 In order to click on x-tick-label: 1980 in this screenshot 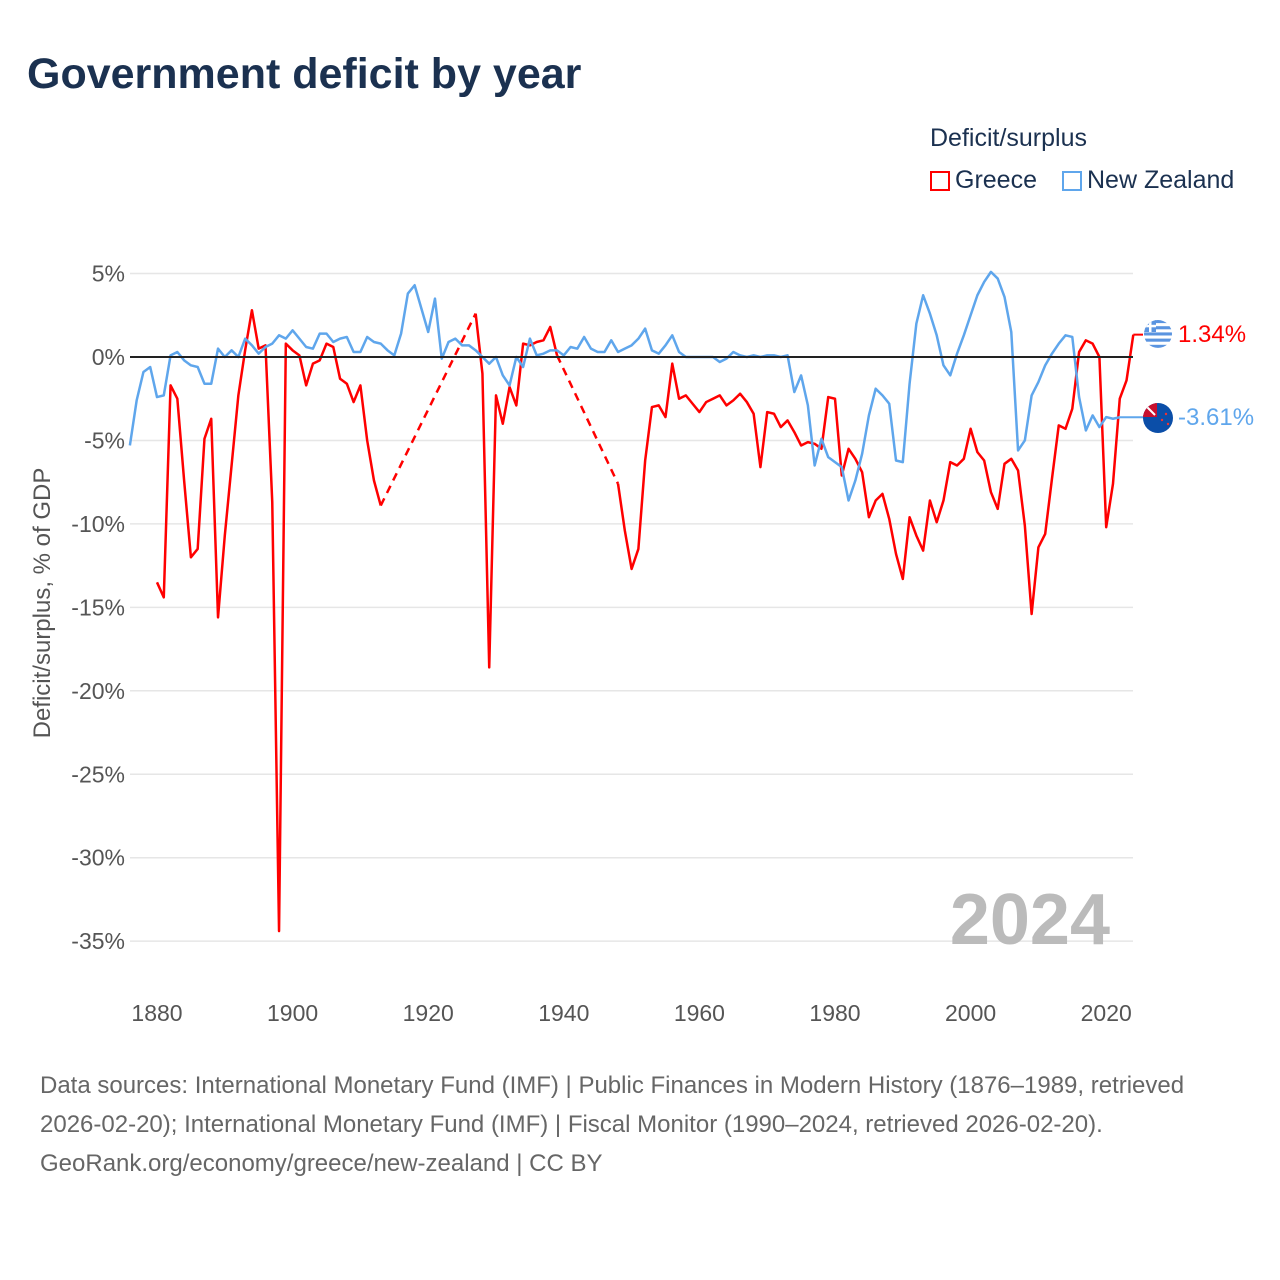, I will do `click(834, 1013)`.